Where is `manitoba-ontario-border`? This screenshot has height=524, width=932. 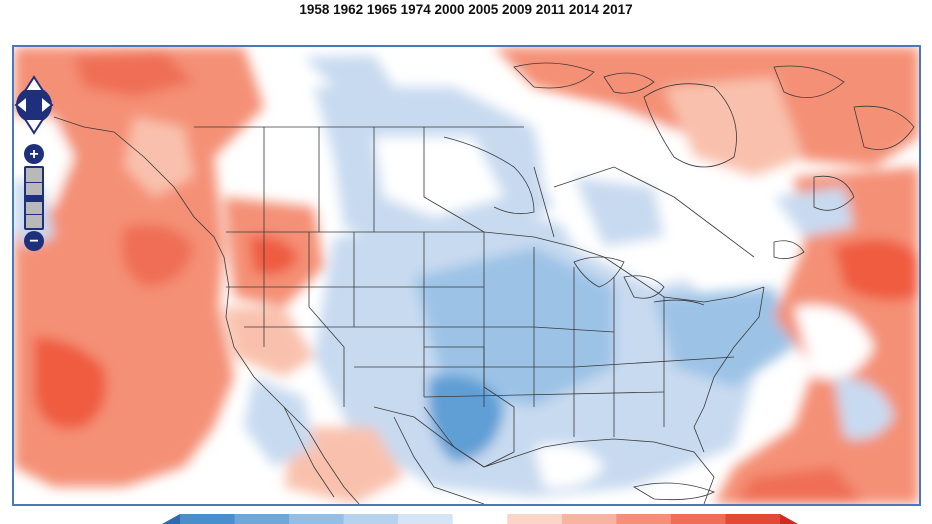 manitoba-ontario-border is located at coordinates (454, 180).